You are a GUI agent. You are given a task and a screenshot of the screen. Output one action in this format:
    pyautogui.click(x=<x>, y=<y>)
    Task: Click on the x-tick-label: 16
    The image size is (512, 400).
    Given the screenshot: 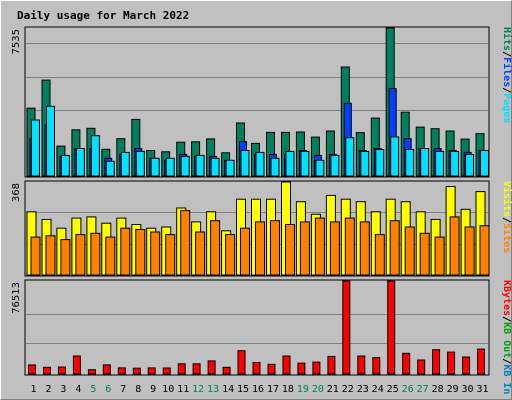 What is the action you would take?
    pyautogui.click(x=258, y=389)
    